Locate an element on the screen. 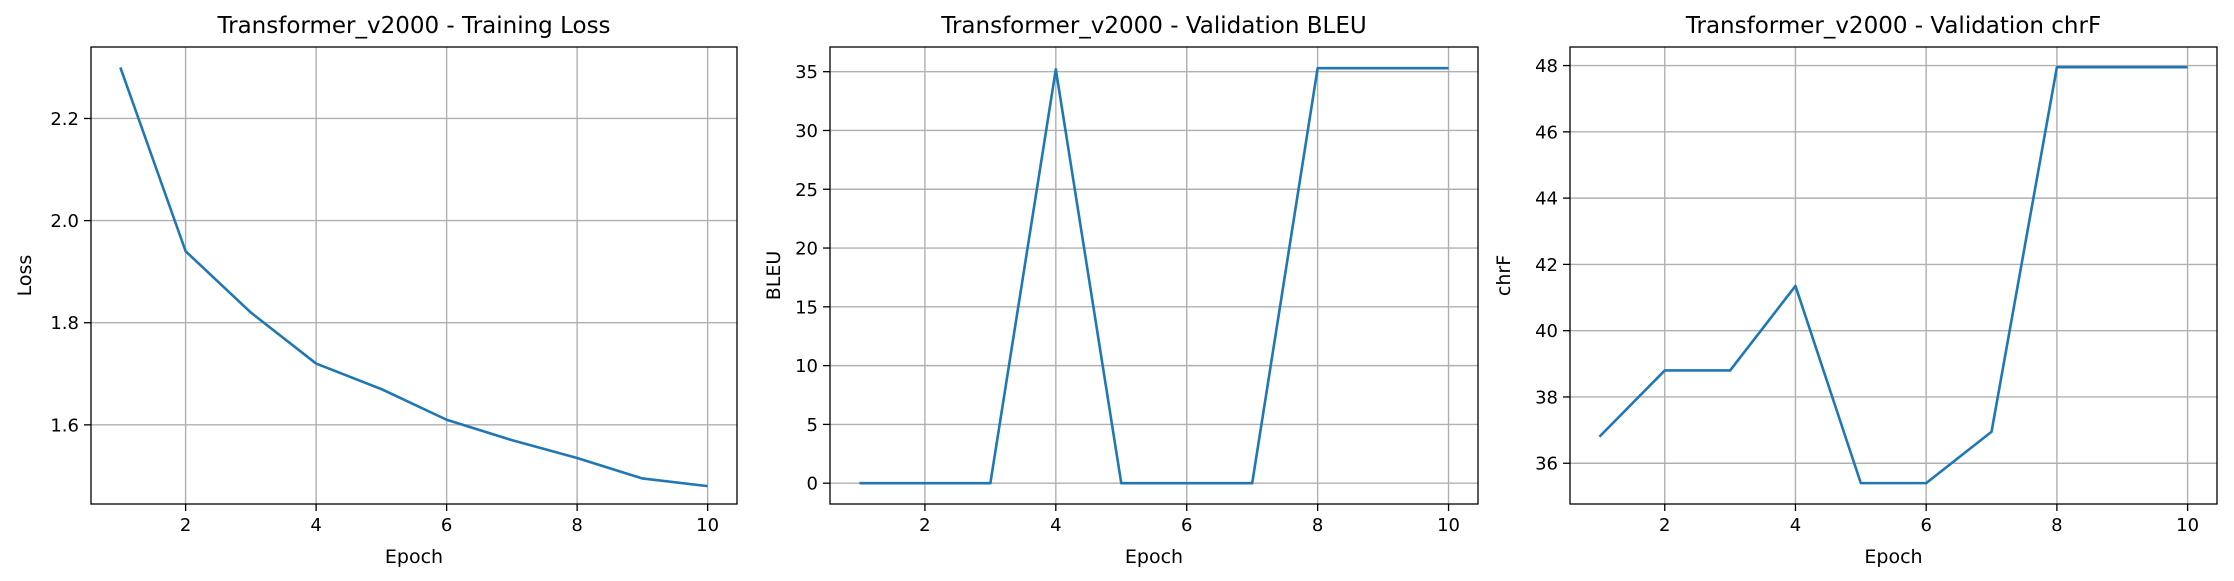 The height and width of the screenshot is (581, 2234). y-tick-label: 48 is located at coordinates (1546, 66).